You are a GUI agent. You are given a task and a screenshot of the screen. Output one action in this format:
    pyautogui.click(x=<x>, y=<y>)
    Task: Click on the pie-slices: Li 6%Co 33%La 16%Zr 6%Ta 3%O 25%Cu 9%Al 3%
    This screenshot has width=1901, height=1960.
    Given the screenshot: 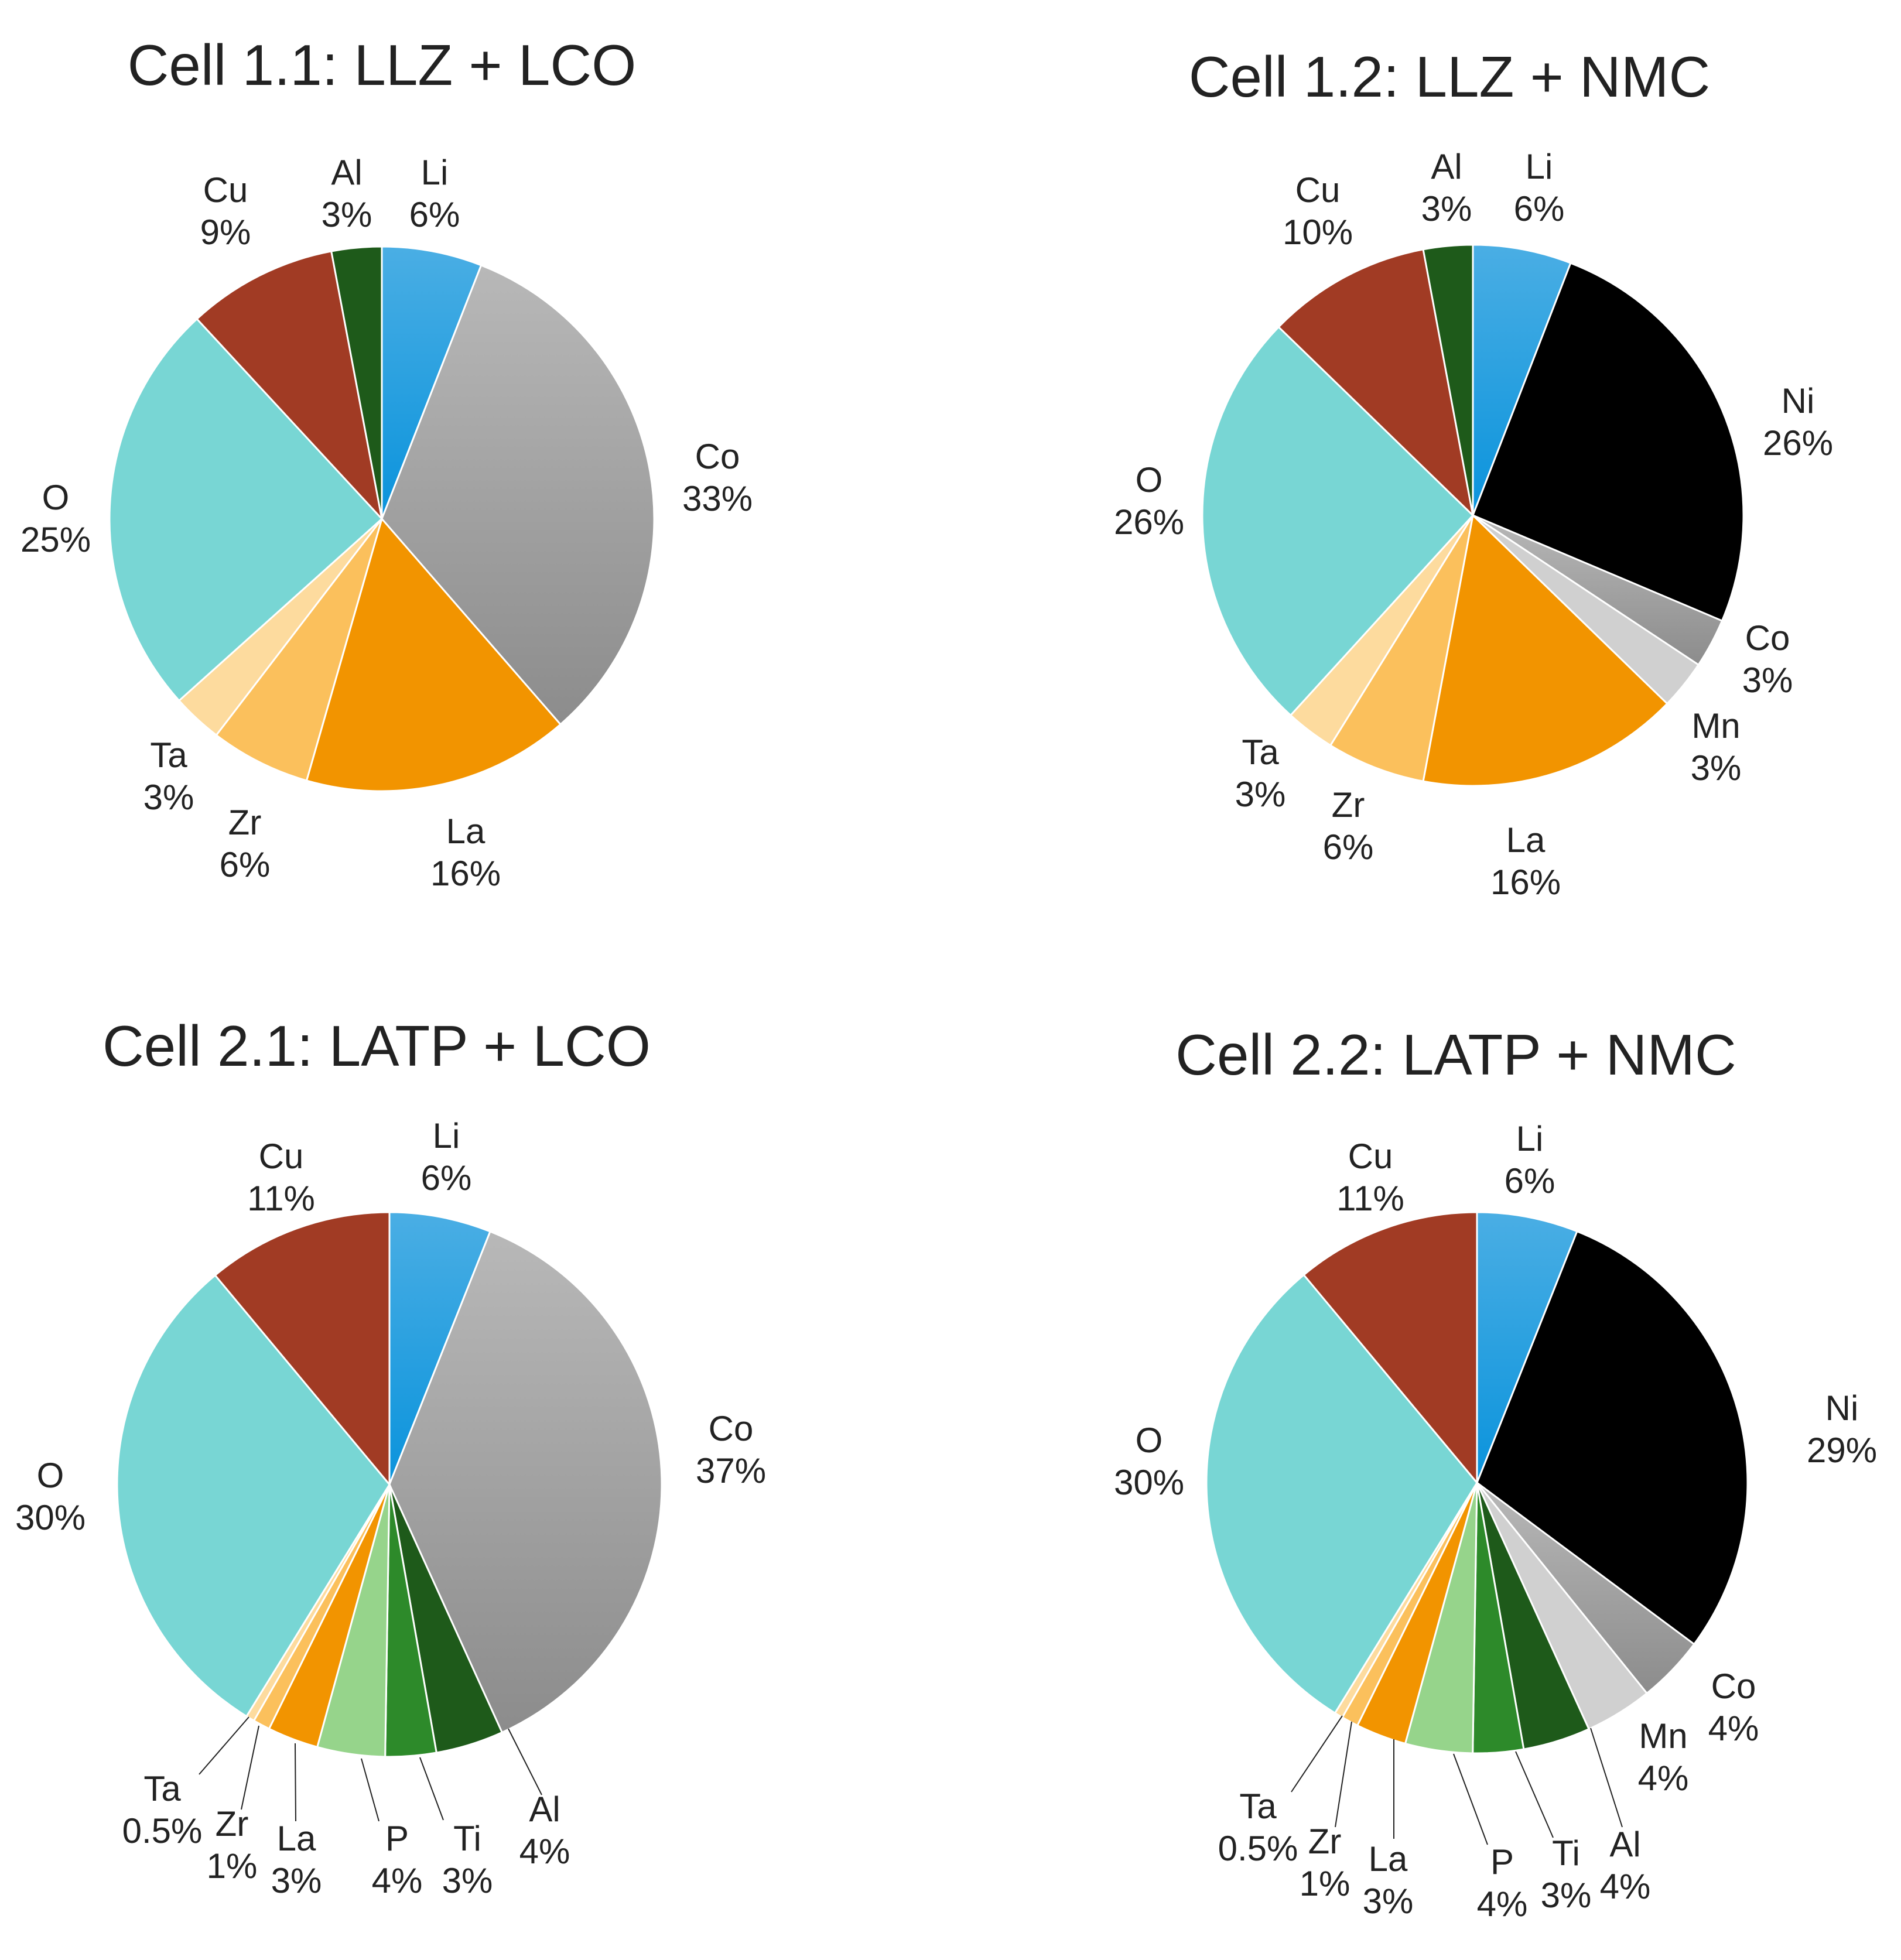 What is the action you would take?
    pyautogui.click(x=386, y=523)
    